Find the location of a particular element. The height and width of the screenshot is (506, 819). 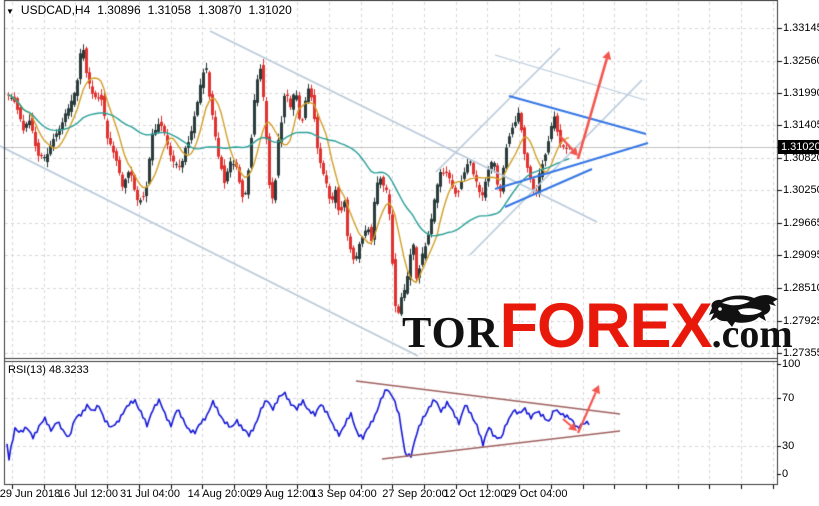

time-axis-label: 29 Aug 12:00 is located at coordinates (282, 494).